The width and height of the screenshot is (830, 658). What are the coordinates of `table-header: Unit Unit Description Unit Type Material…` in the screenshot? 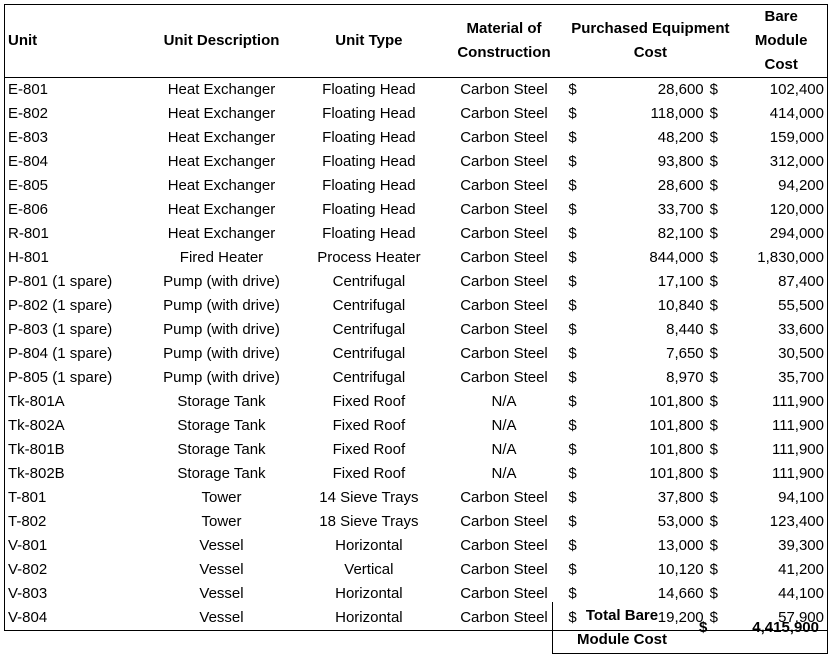 It's located at (416, 41).